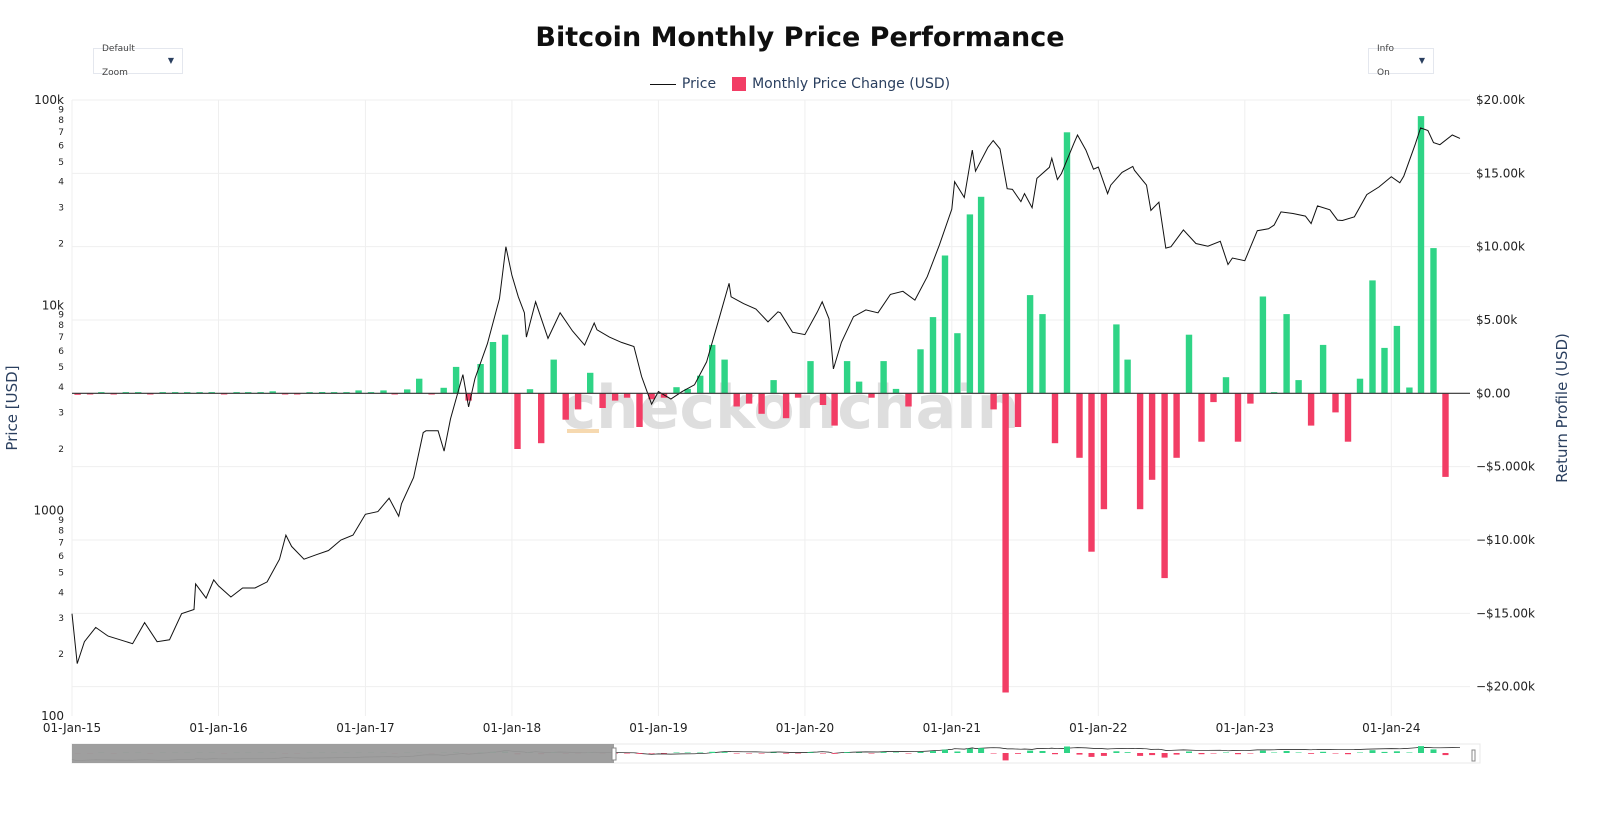 This screenshot has height=813, width=1600. Describe the element at coordinates (138, 61) in the screenshot. I see `zoom-dropdown: Default Zoom ▼` at that location.